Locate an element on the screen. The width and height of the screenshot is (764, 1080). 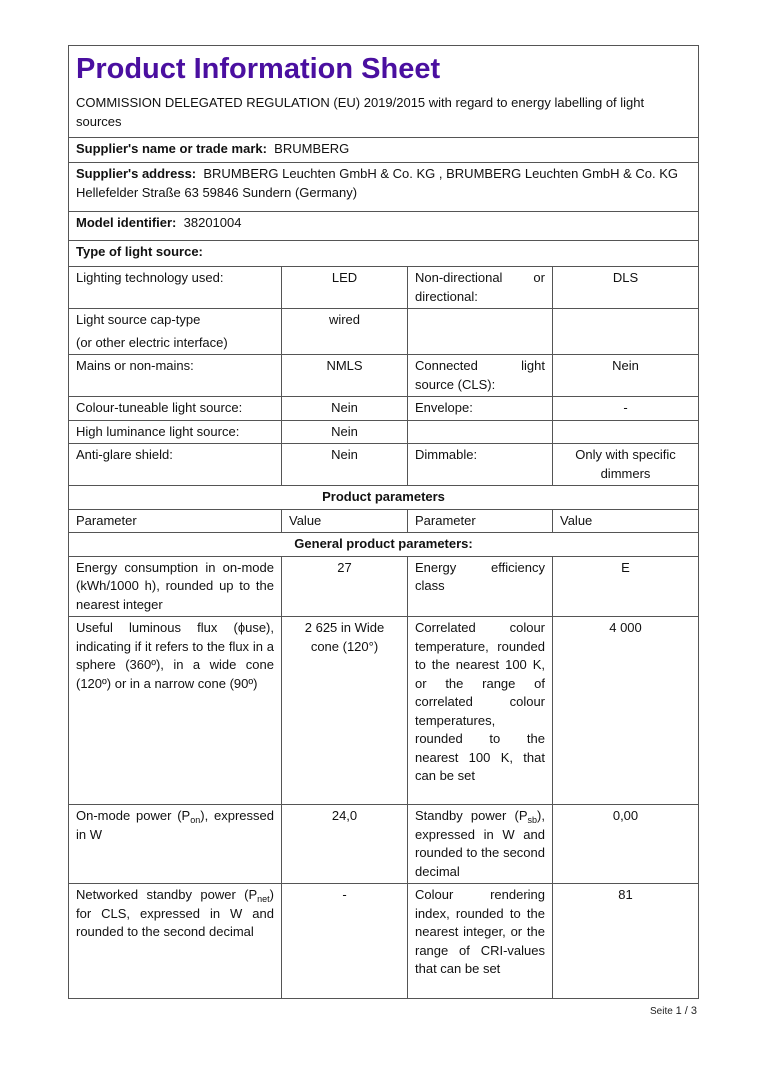
product-parameters-heading: Product parameters is located at coordinates (383, 496).